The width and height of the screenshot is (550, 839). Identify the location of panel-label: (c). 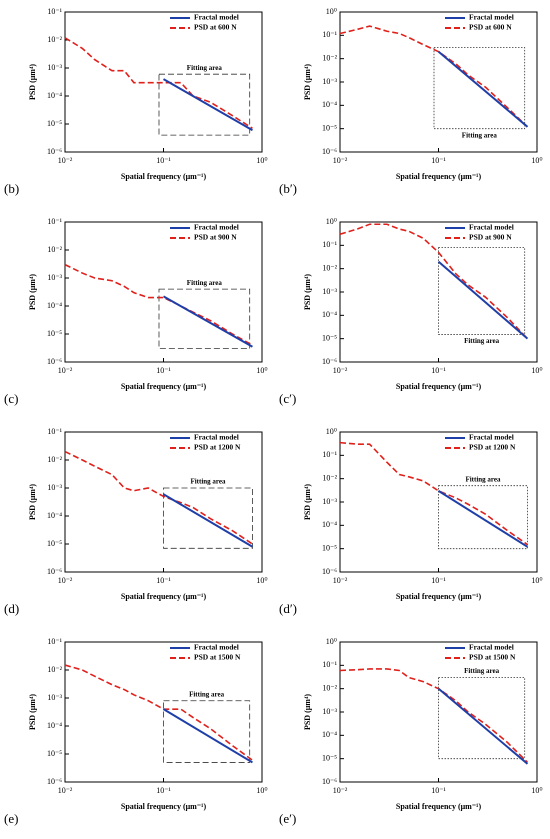
(11, 398).